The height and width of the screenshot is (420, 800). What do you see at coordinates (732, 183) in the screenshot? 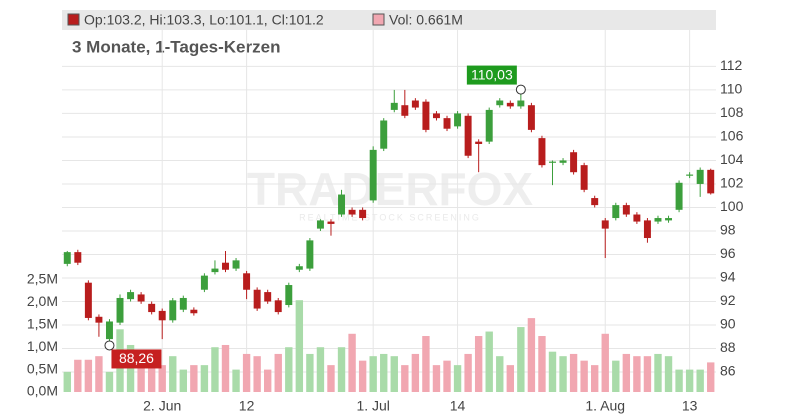
I see `y-tick-label: 102` at bounding box center [732, 183].